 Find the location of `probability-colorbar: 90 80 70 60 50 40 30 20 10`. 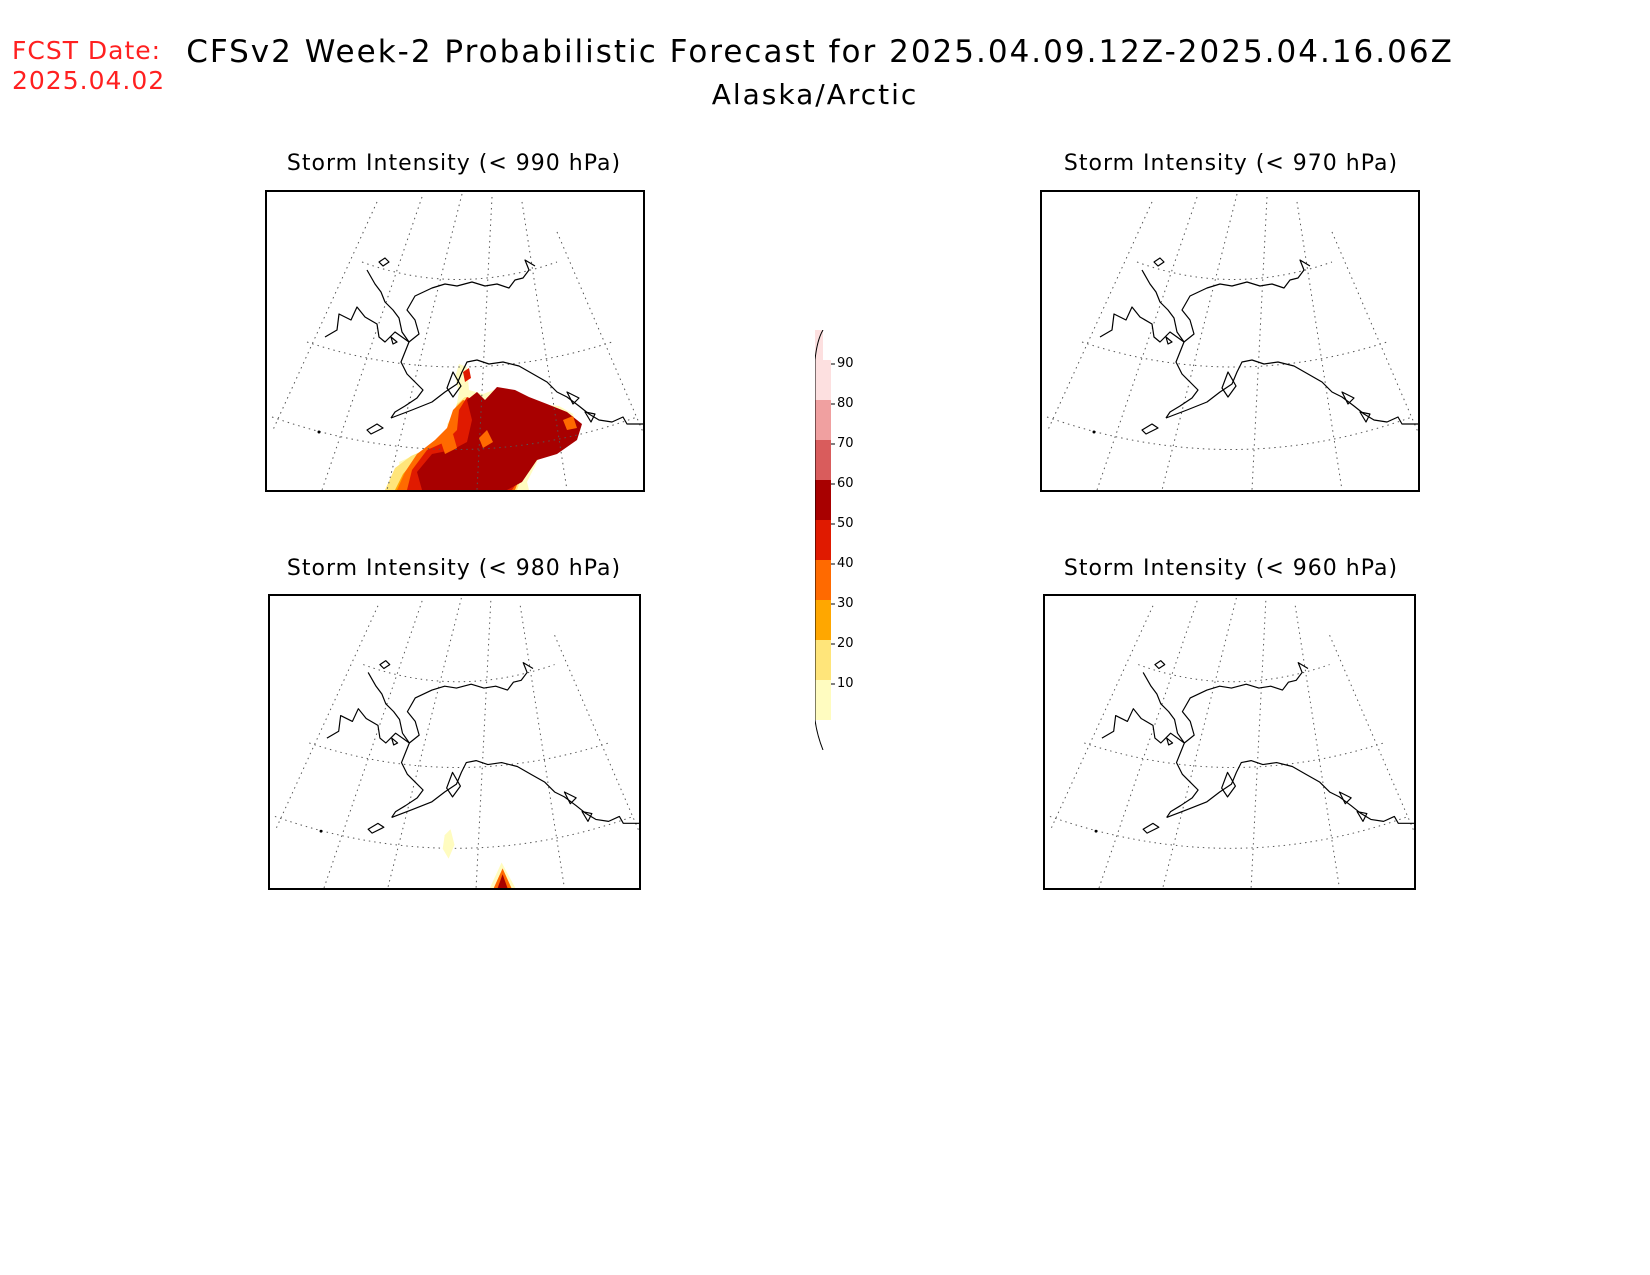

probability-colorbar: 90 80 70 60 50 40 30 20 10 is located at coordinates (834, 540).